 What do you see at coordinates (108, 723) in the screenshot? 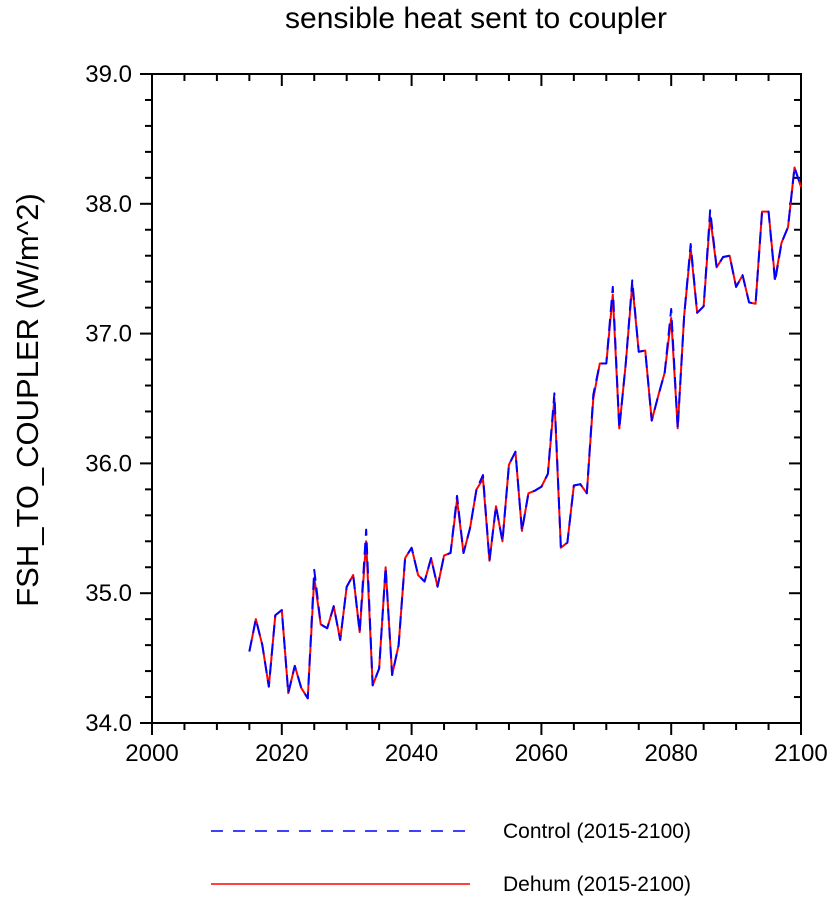
I see `y-tick-label: 34.0` at bounding box center [108, 723].